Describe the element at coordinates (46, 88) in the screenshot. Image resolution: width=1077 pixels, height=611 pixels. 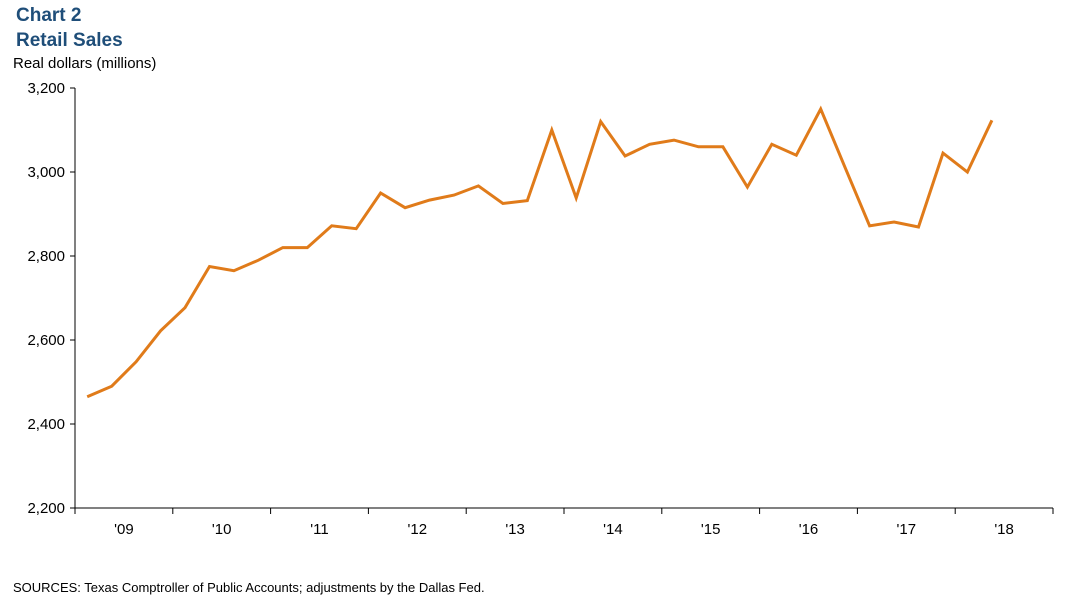
I see `y-tick-label: 3,200` at that location.